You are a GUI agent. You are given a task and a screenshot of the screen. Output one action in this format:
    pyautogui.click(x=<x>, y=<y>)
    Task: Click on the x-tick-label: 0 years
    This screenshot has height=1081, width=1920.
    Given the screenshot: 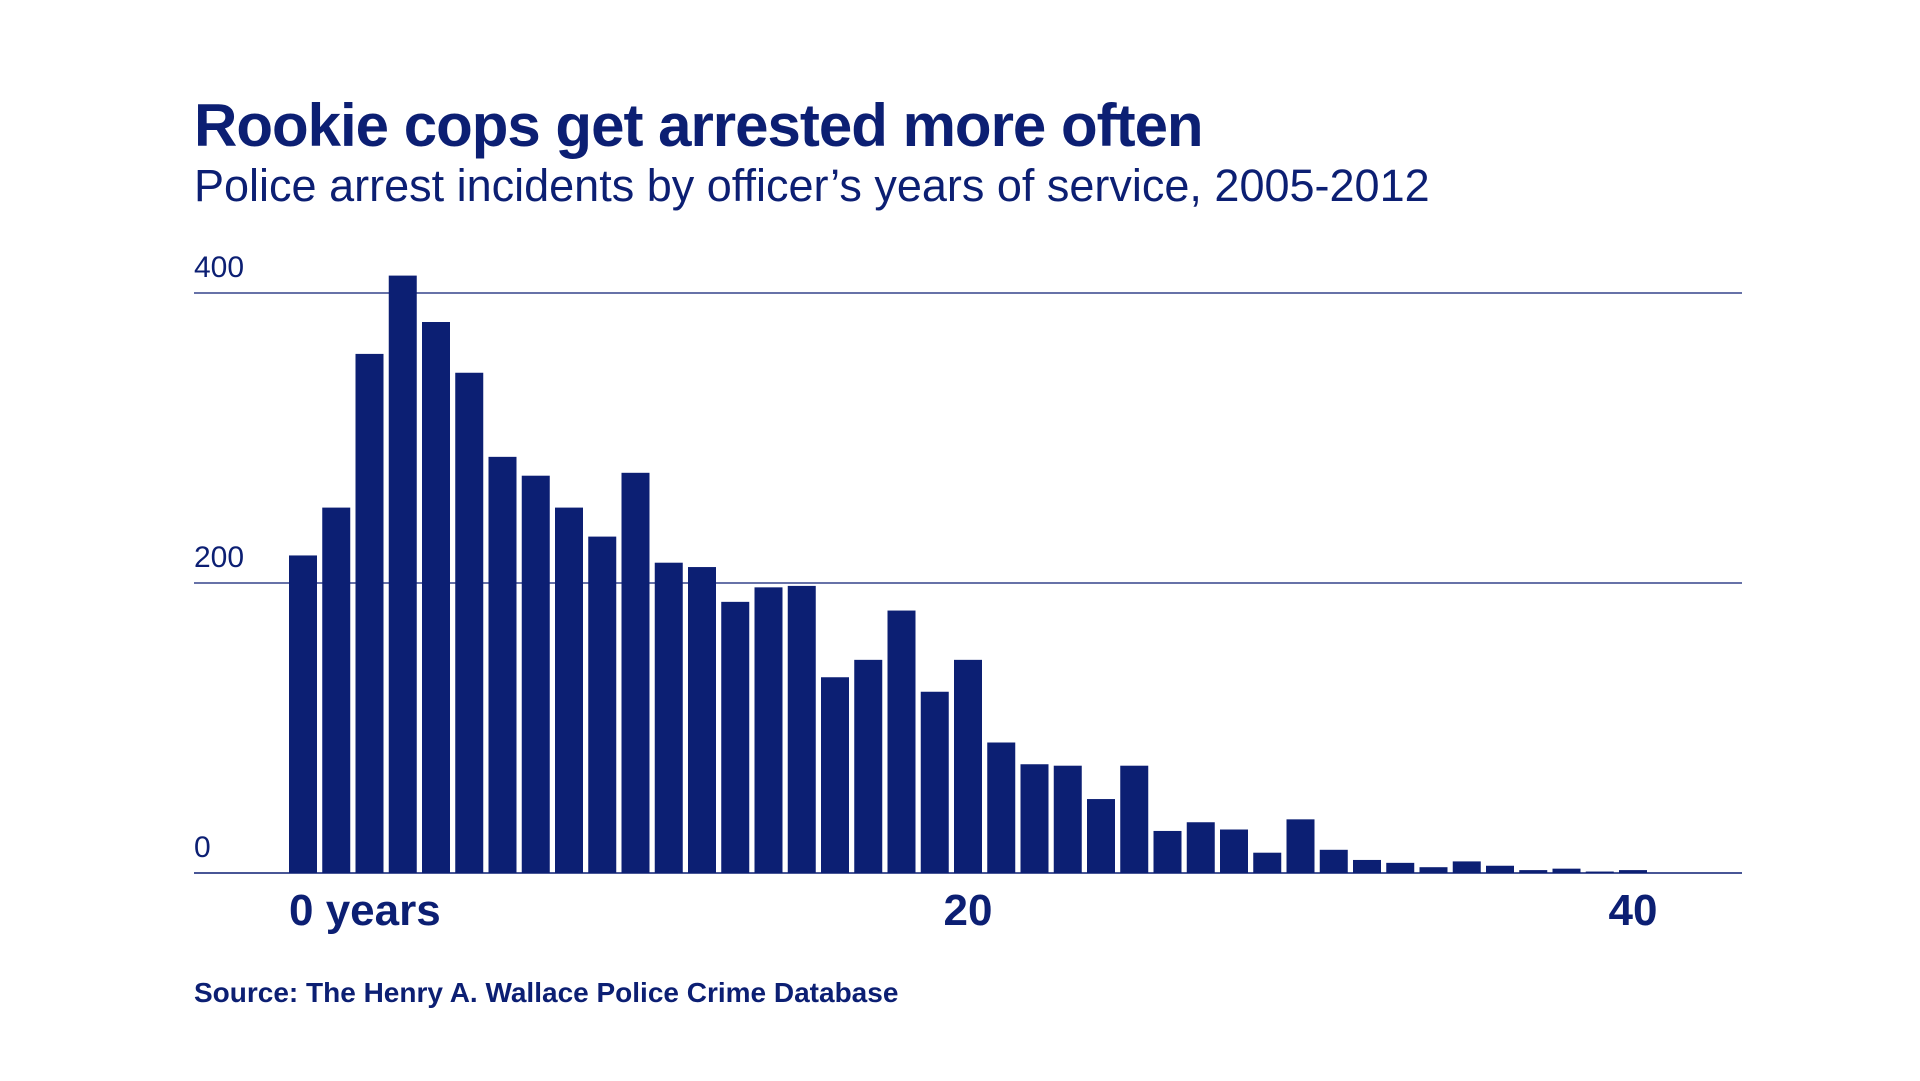 What is the action you would take?
    pyautogui.click(x=365, y=910)
    